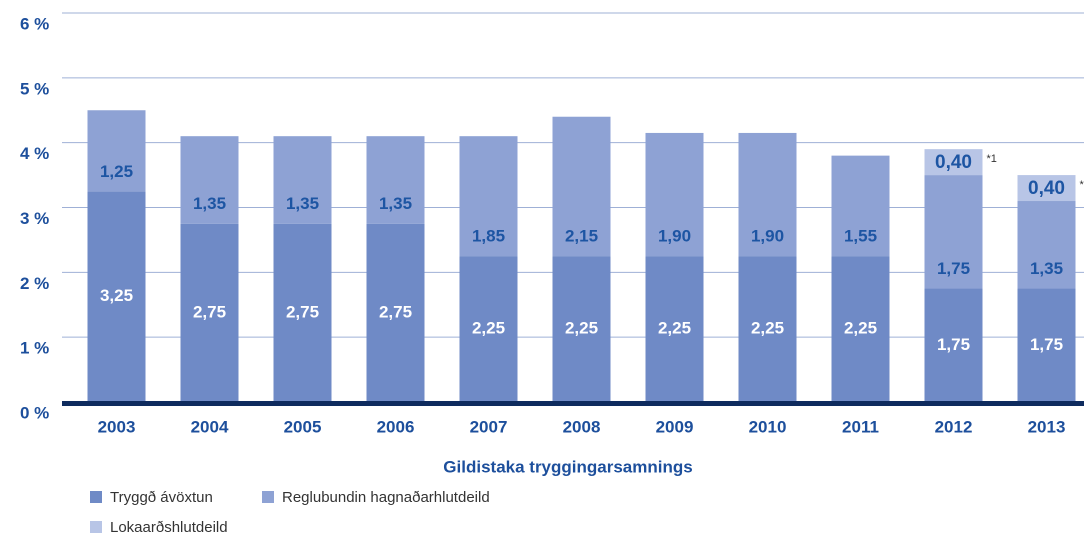  I want to click on annotation: *1, so click(992, 159).